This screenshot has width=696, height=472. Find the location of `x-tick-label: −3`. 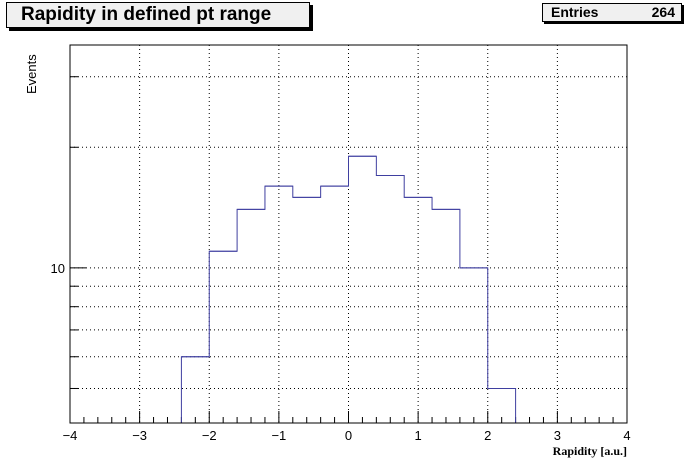

x-tick-label: −3 is located at coordinates (139, 435).